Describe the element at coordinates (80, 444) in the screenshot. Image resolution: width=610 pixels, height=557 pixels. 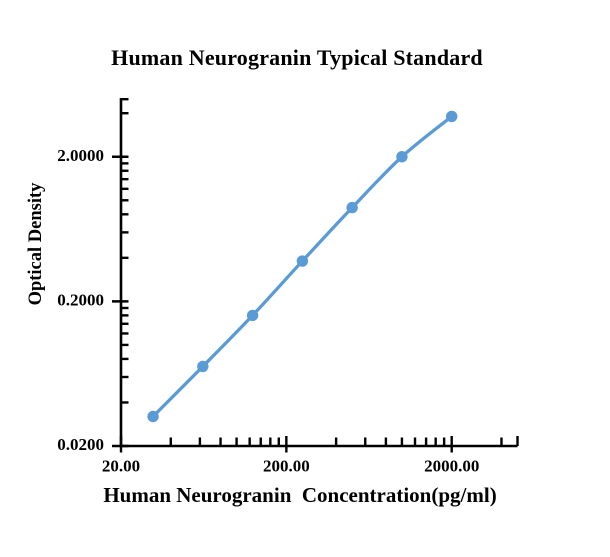
I see `y-tick-label: 0.0200` at that location.